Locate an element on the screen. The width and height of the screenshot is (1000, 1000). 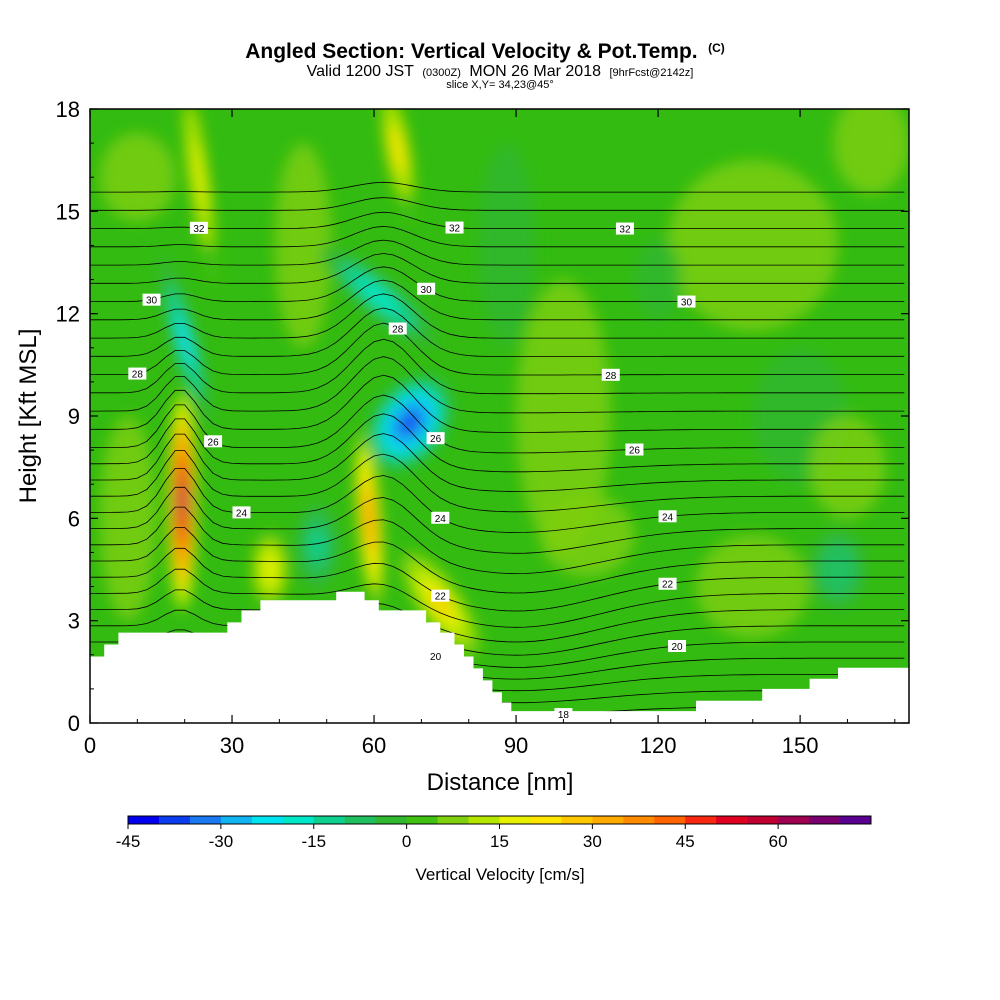
contour-label: 18 is located at coordinates (564, 715).